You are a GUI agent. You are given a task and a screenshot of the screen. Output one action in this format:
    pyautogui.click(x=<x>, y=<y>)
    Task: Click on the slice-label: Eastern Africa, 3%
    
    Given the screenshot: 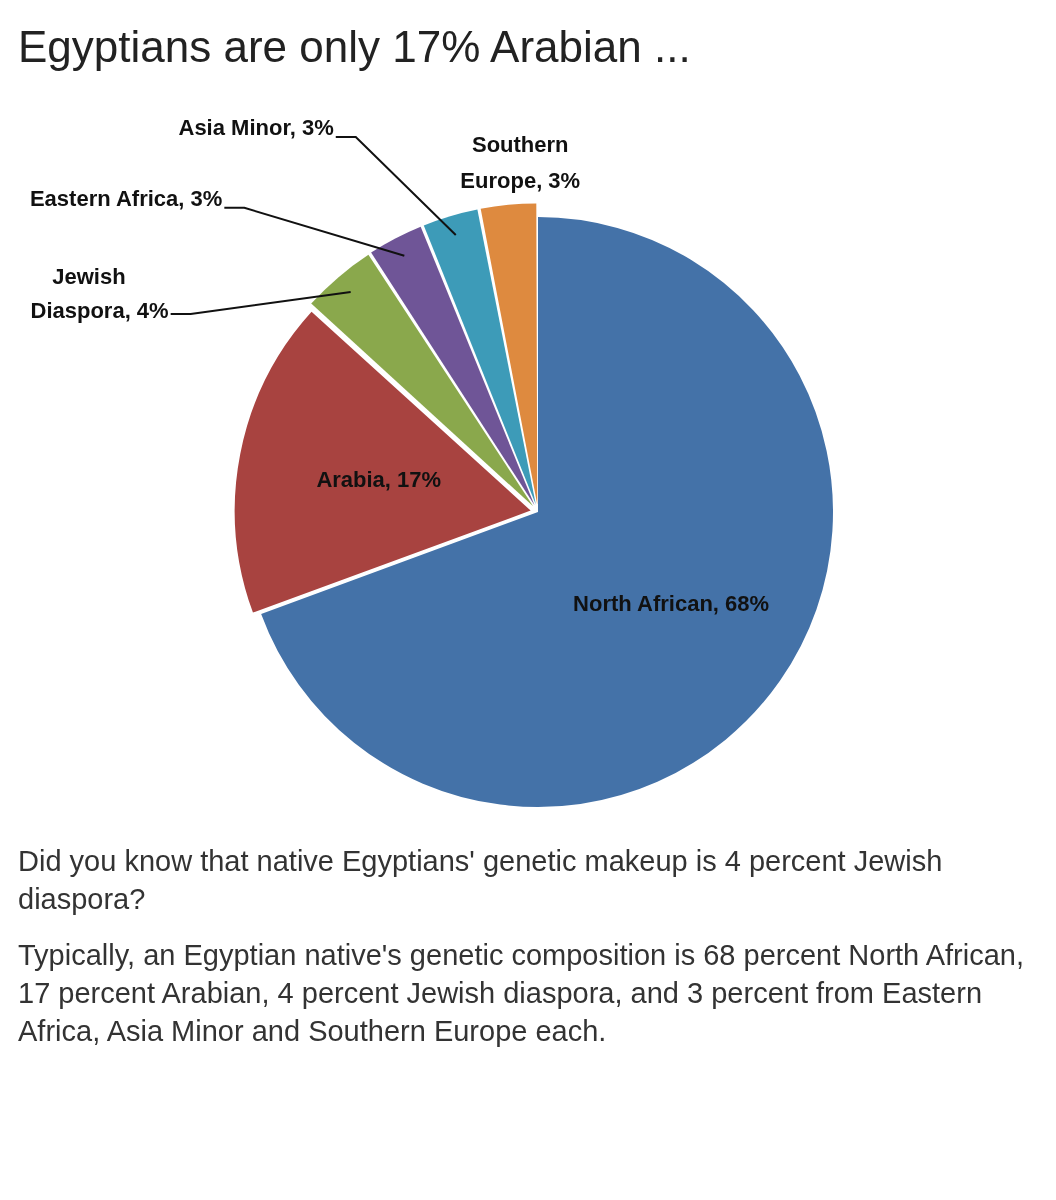 What is the action you would take?
    pyautogui.click(x=126, y=198)
    